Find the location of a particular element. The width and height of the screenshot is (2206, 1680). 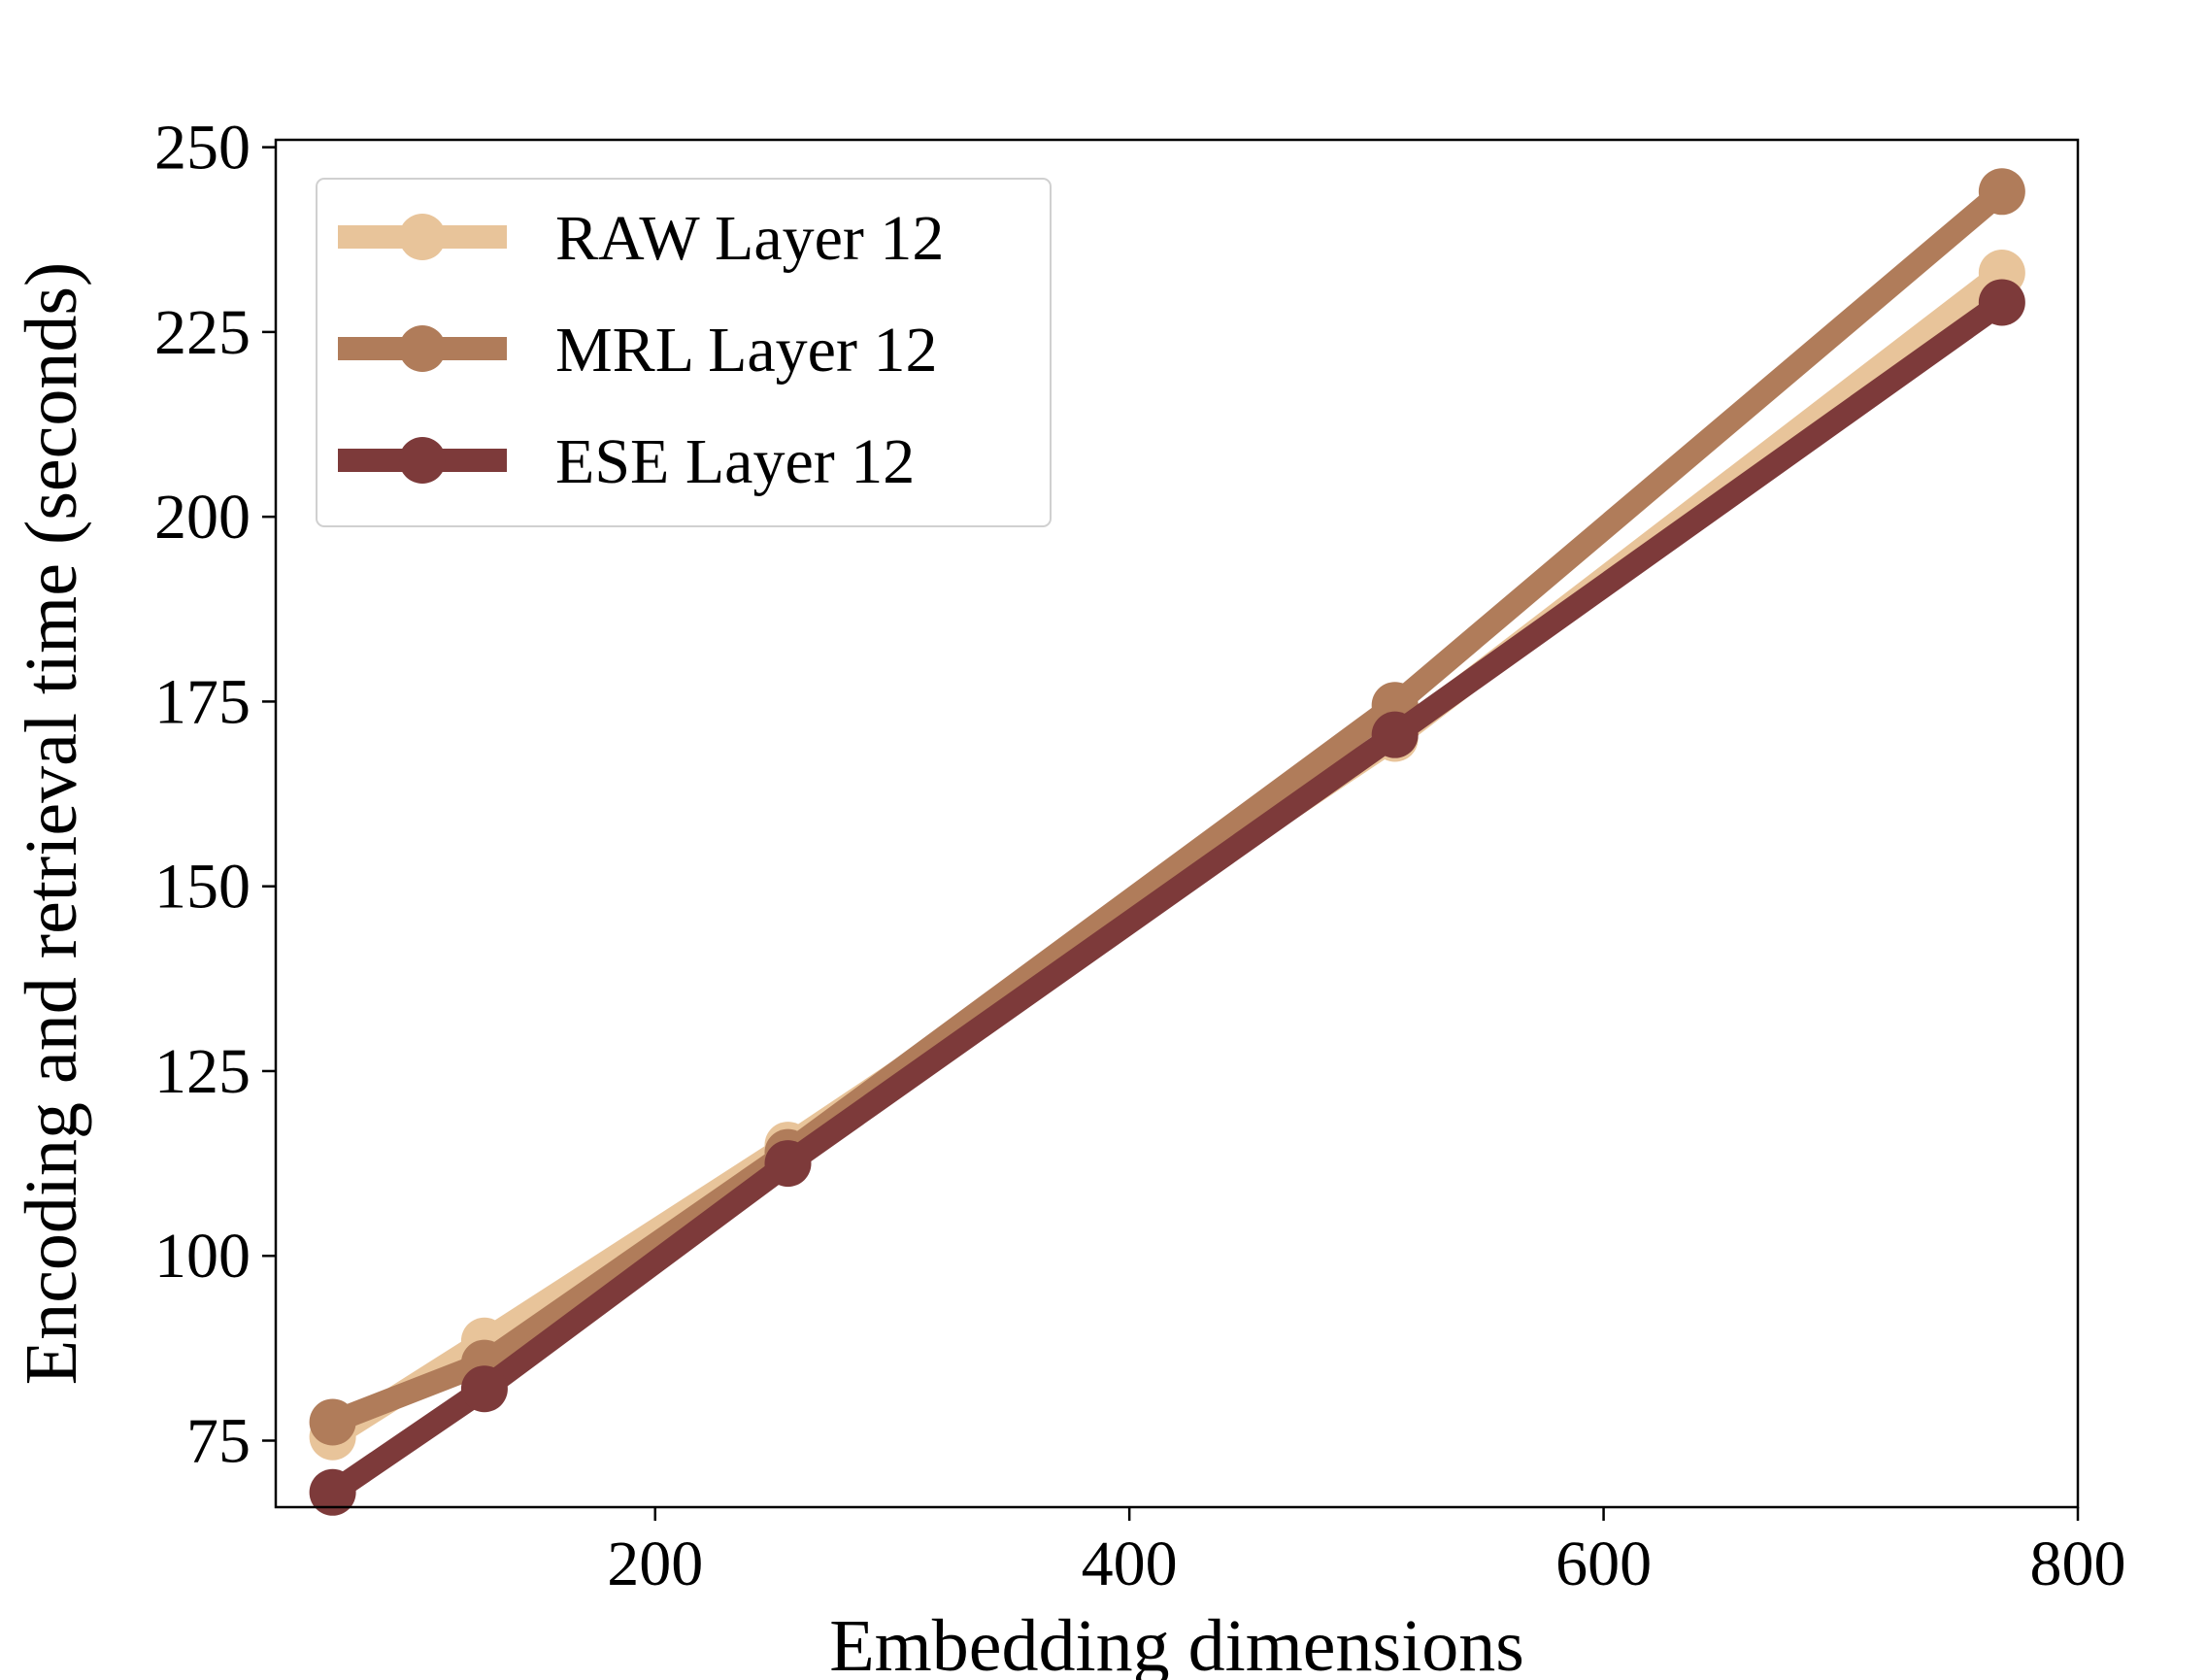

legend-label: MRL Layer 12 is located at coordinates (746, 350).